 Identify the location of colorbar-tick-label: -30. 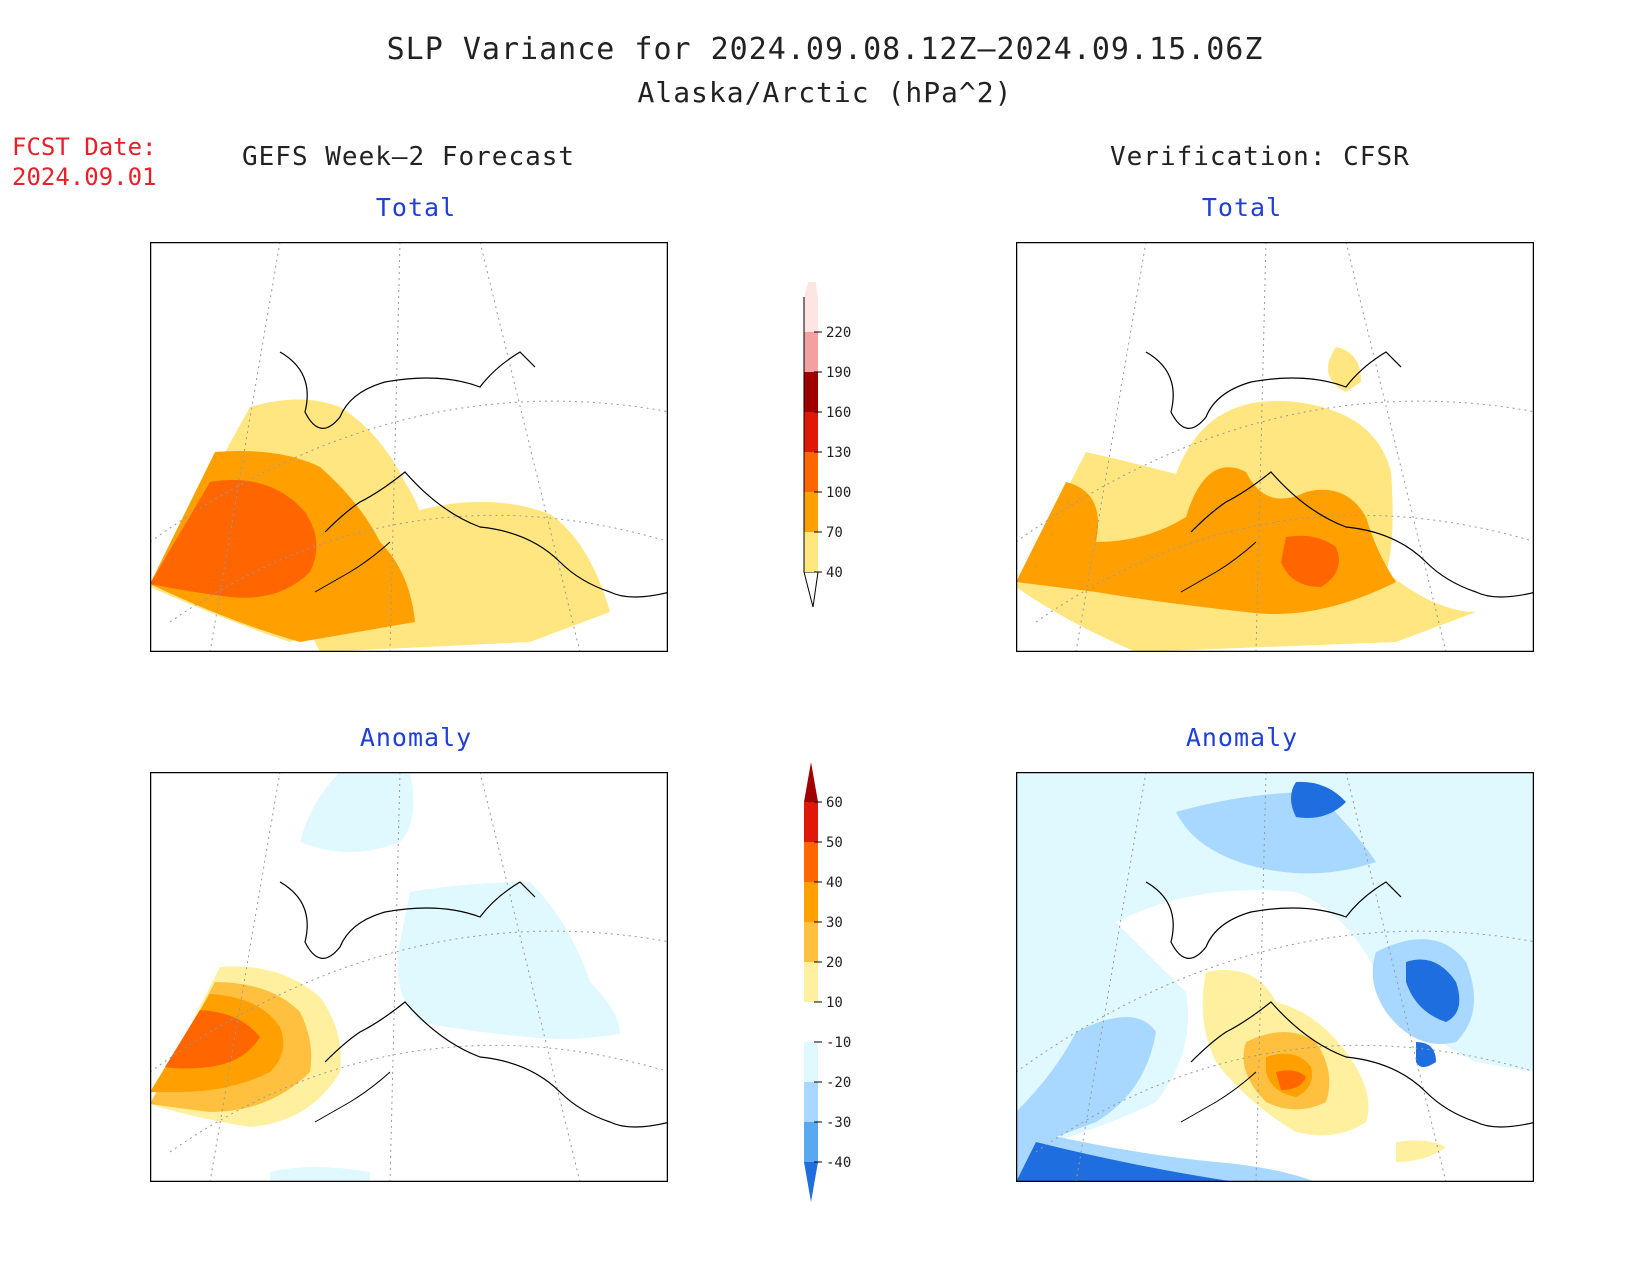
(838, 1123).